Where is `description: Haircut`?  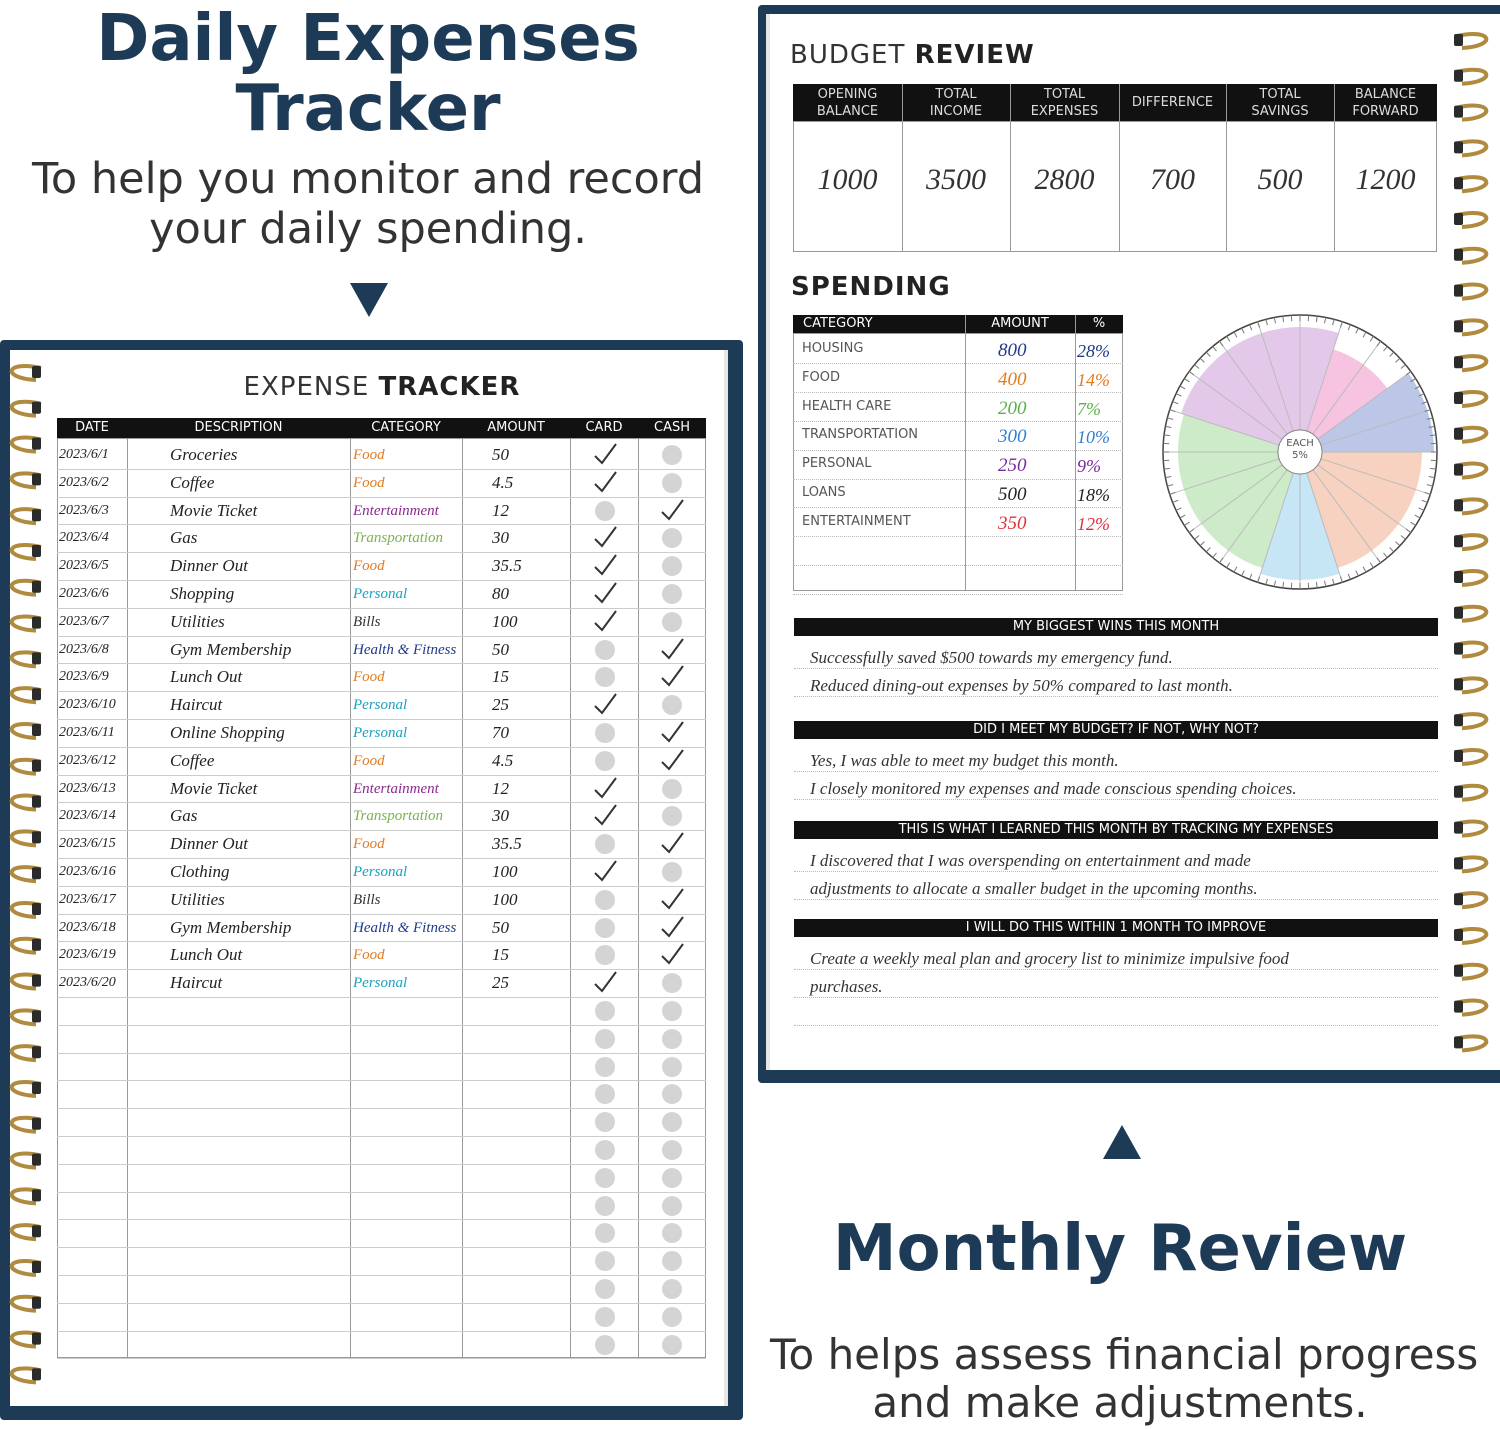 description: Haircut is located at coordinates (196, 705).